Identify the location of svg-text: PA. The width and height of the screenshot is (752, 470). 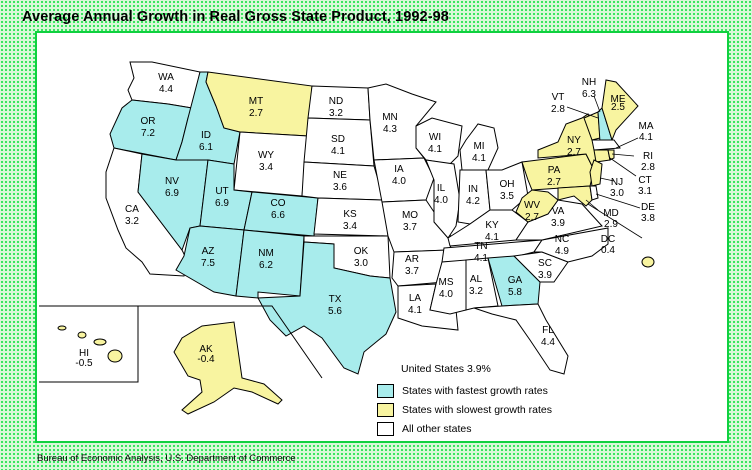
(554, 170).